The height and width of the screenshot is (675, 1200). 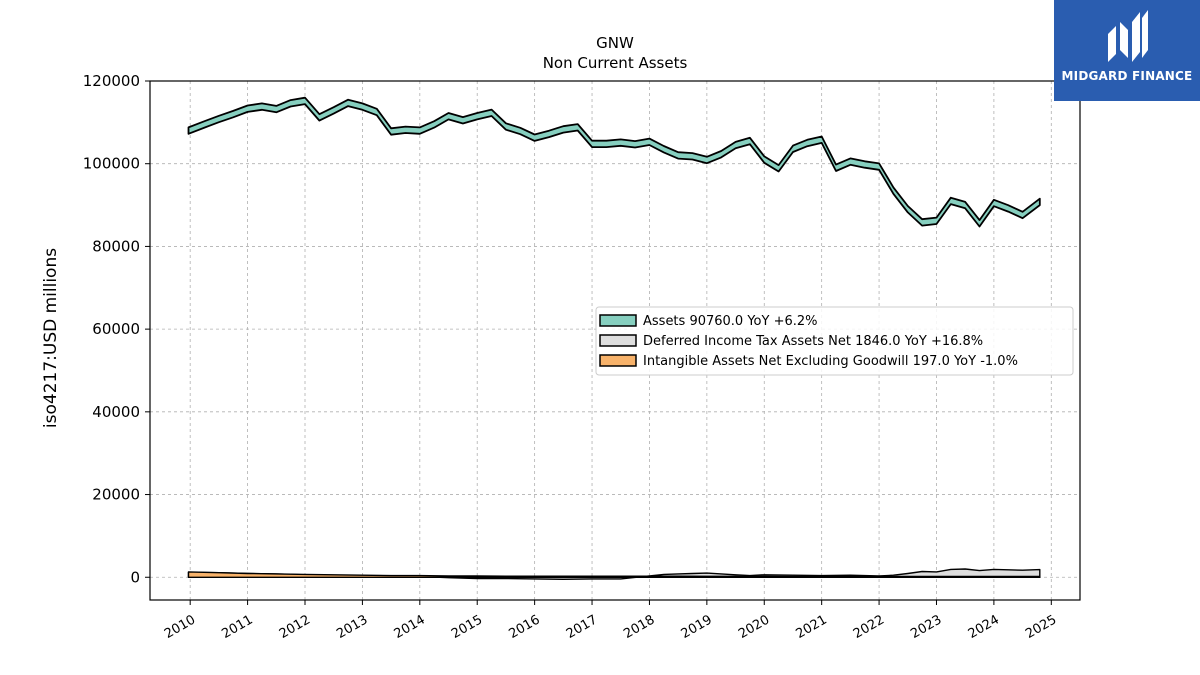 I want to click on y-tick-label: 80000, so click(x=116, y=246).